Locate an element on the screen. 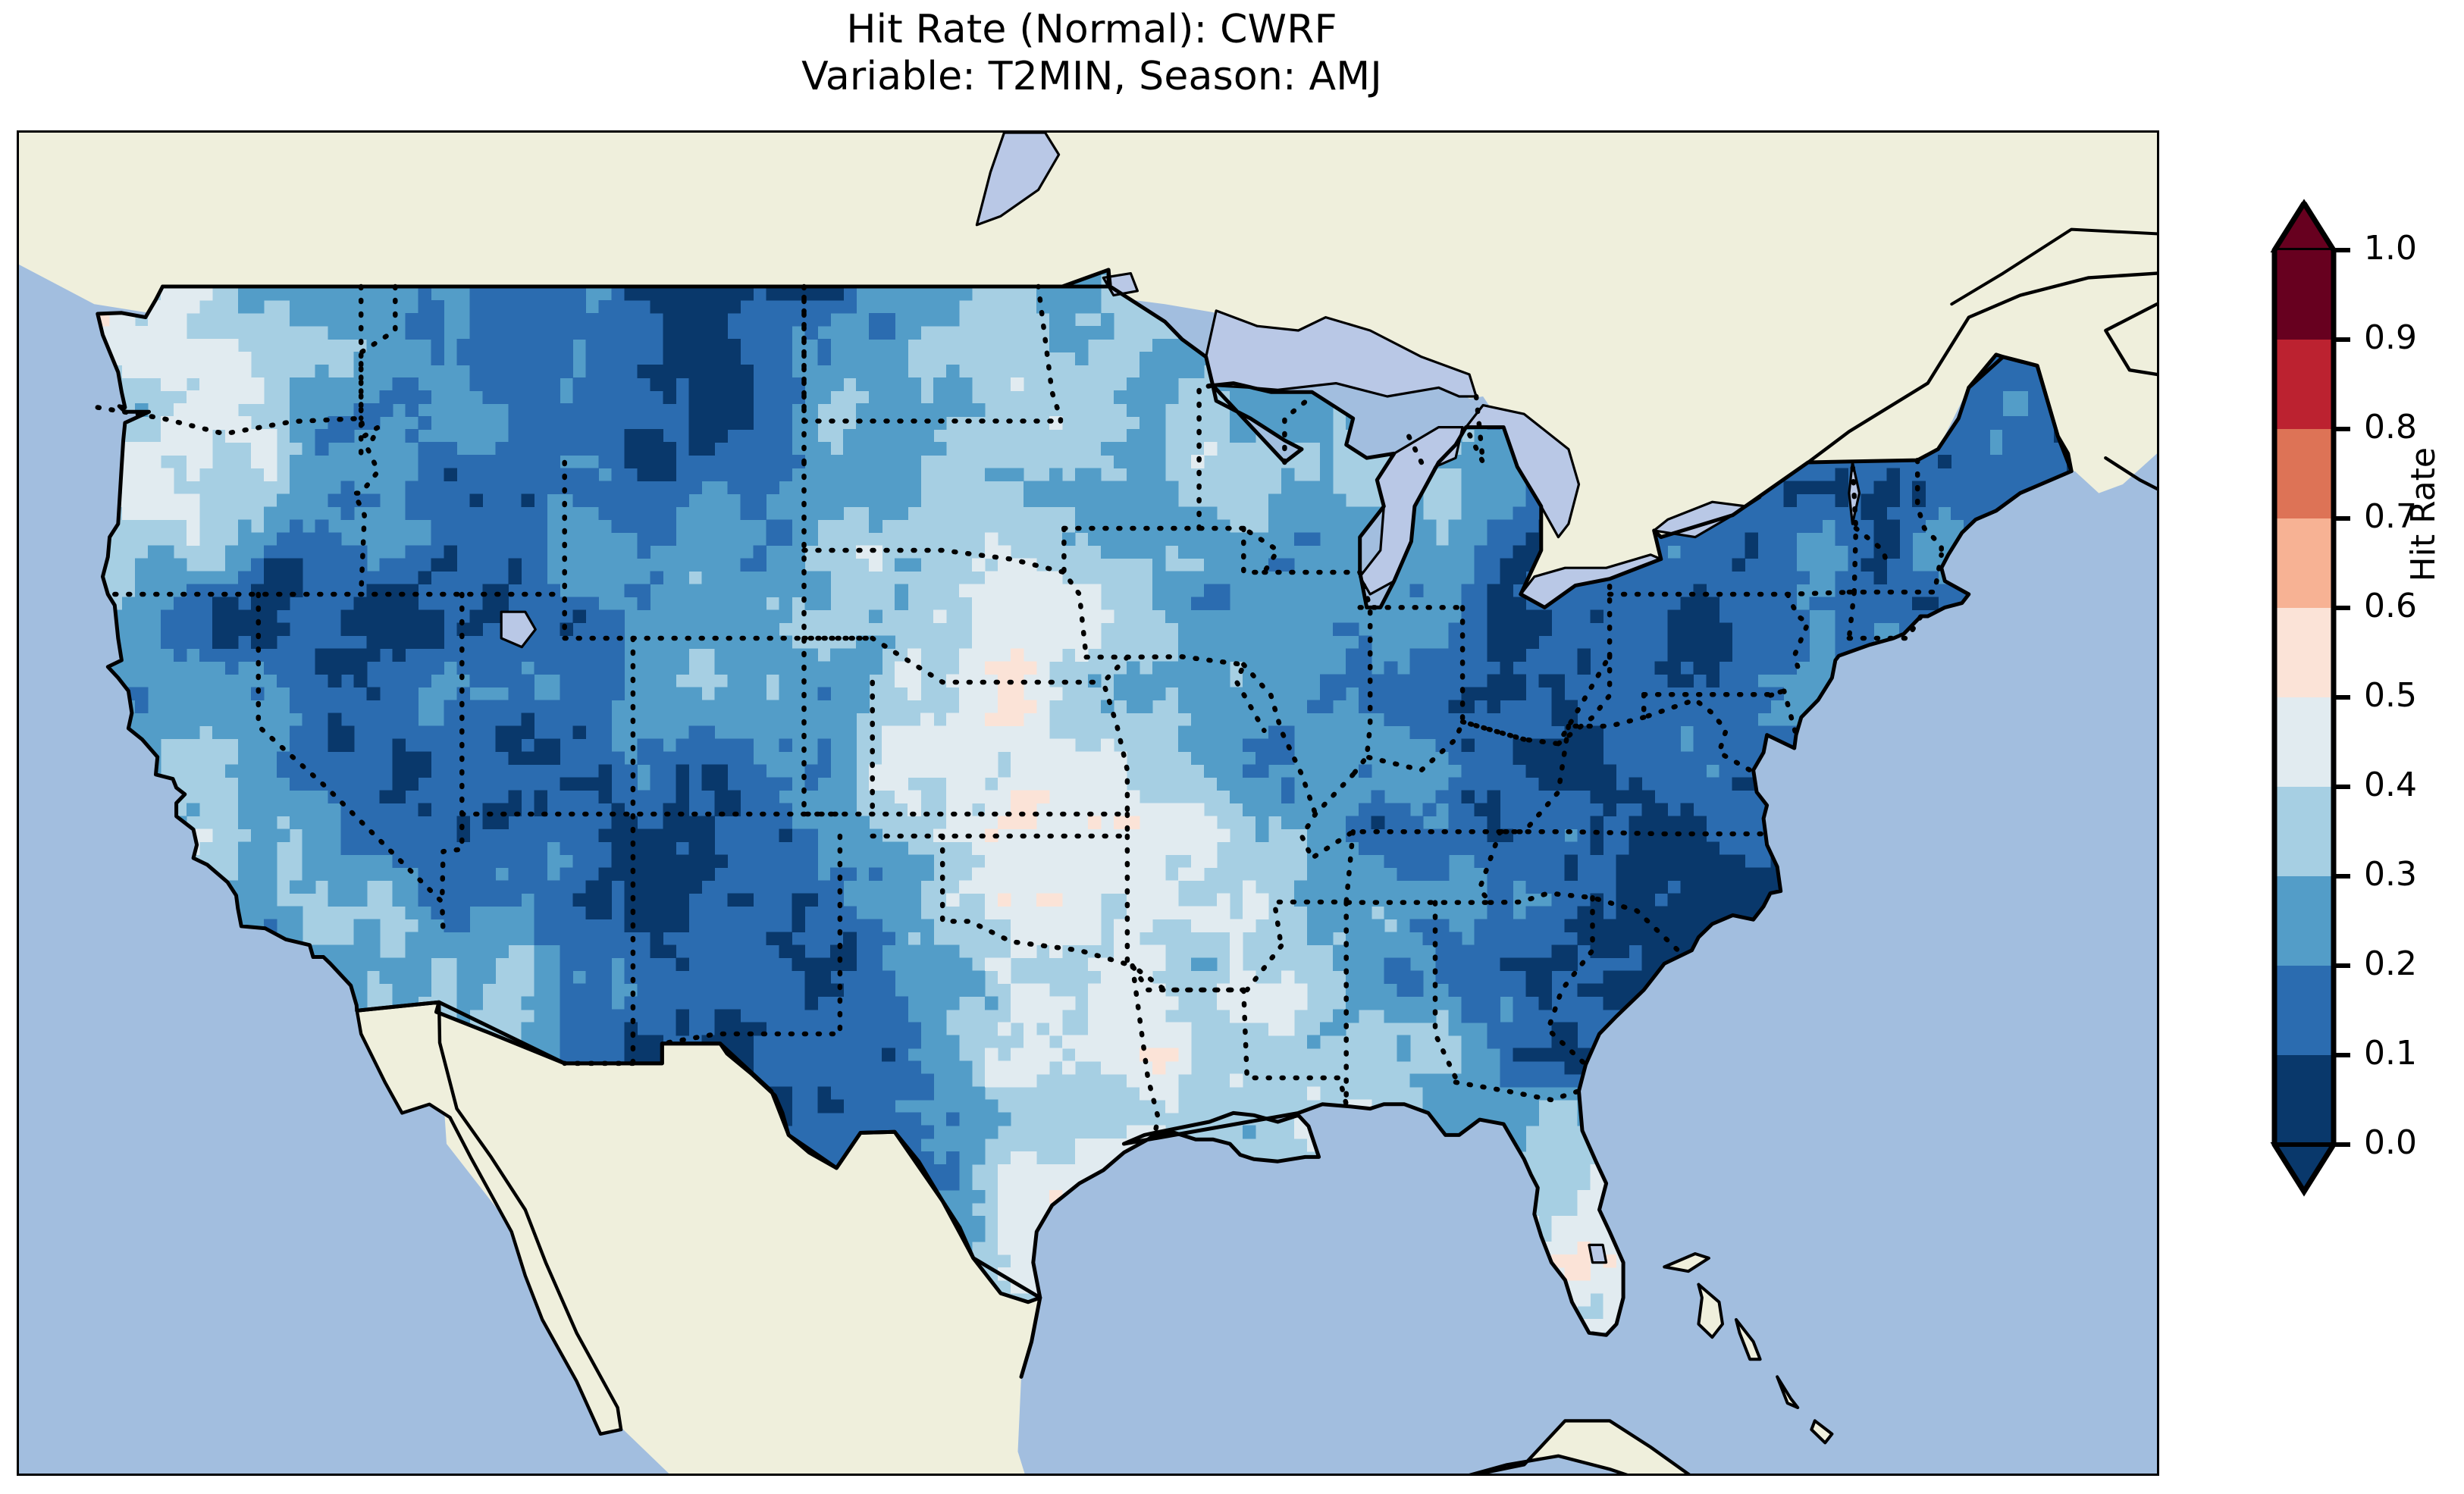 The width and height of the screenshot is (2464, 1494). colorbar-tick-label: 0.9 is located at coordinates (2391, 337).